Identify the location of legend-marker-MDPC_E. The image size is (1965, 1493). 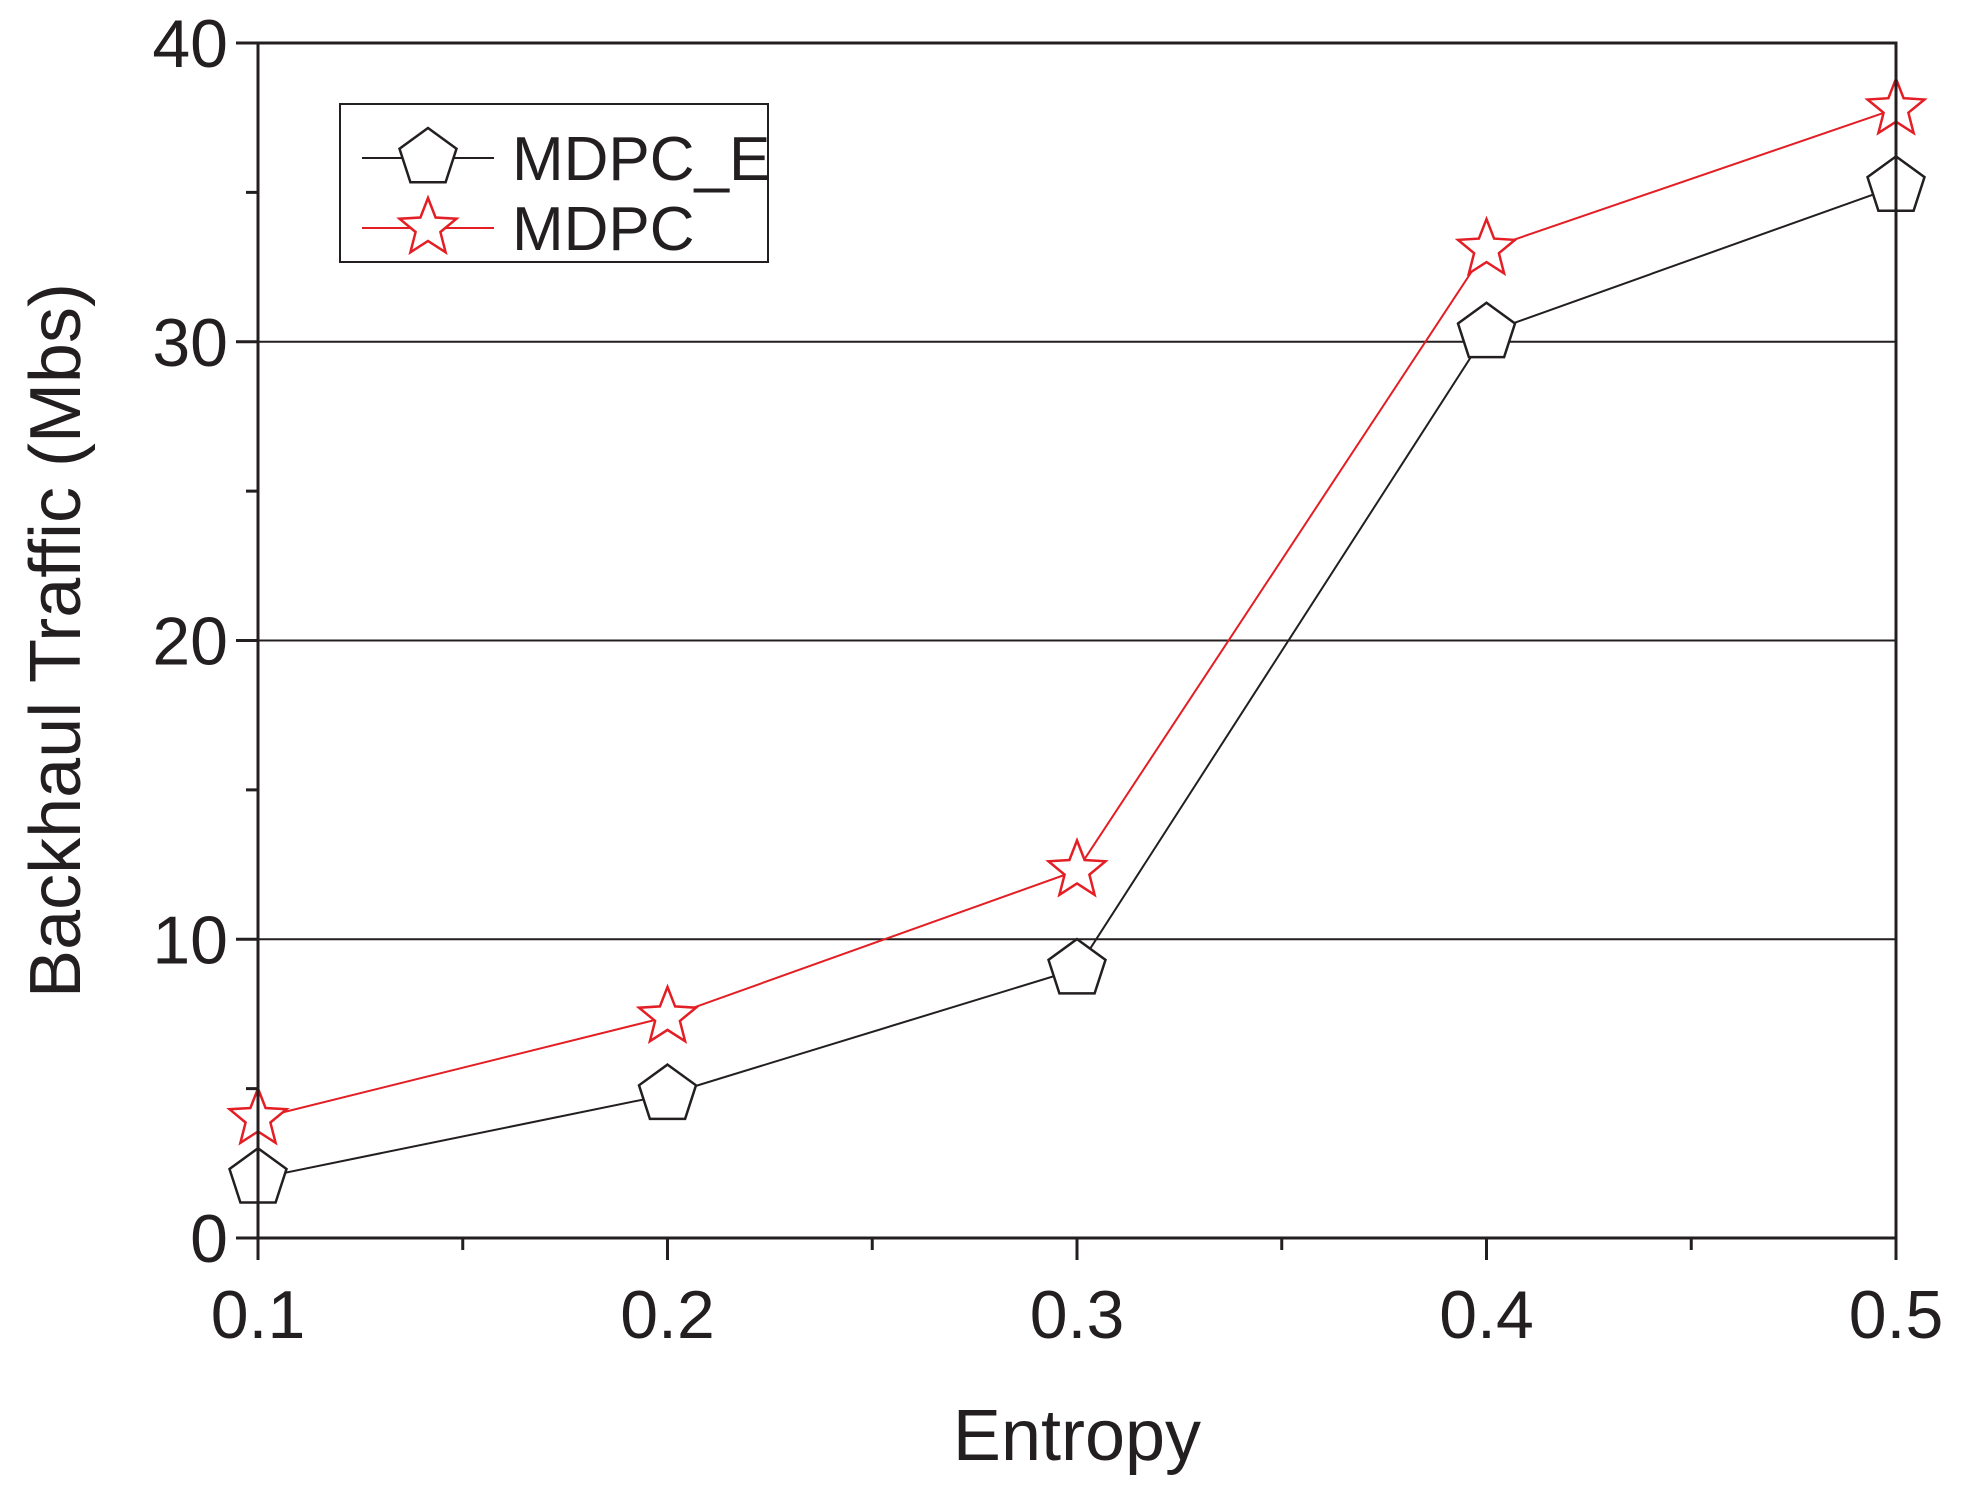
(428, 155).